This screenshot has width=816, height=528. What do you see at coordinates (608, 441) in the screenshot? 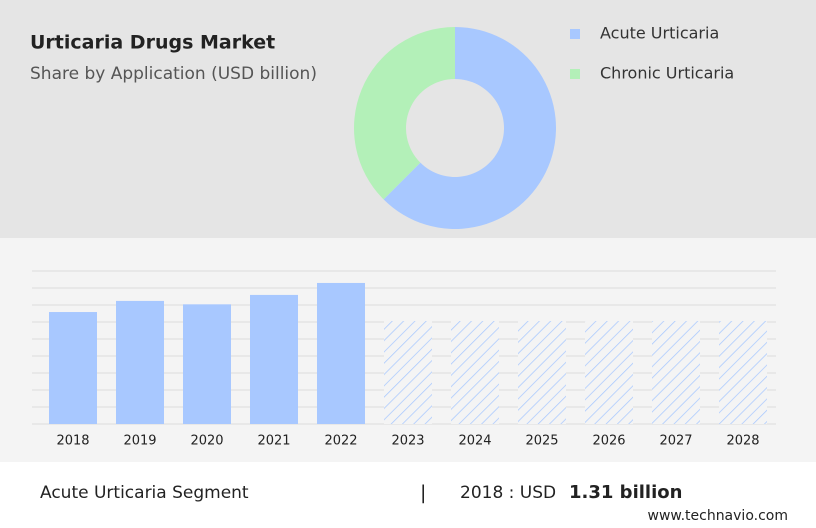
I see `x-tick-label: 2026` at bounding box center [608, 441].